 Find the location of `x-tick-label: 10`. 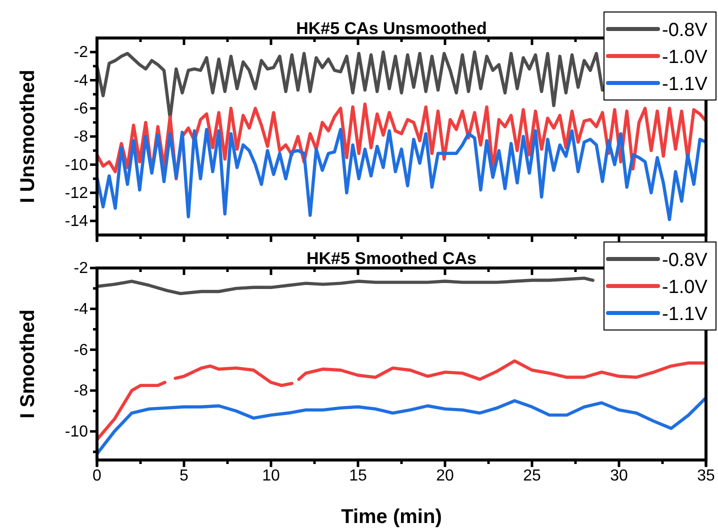

x-tick-label: 10 is located at coordinates (271, 475).